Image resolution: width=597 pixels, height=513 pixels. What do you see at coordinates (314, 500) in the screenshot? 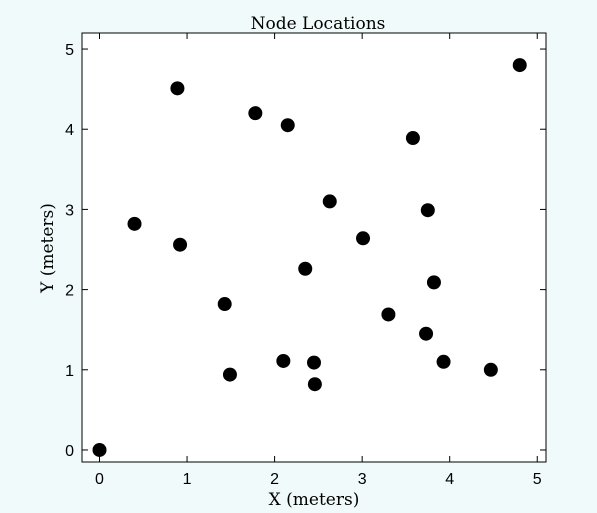
I see `x-axis-label: X (meters)` at bounding box center [314, 500].